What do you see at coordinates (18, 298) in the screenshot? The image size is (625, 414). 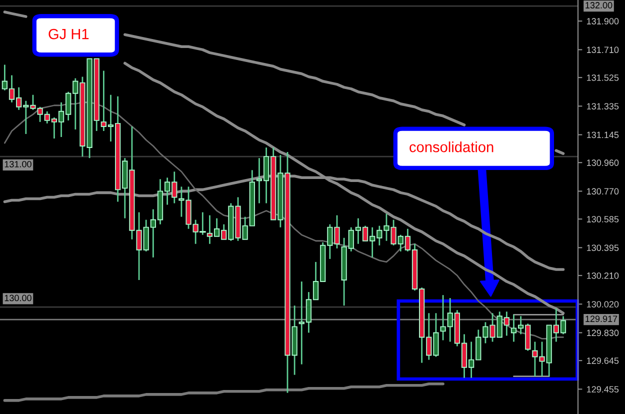 I see `ref-line-label: 130.00` at bounding box center [18, 298].